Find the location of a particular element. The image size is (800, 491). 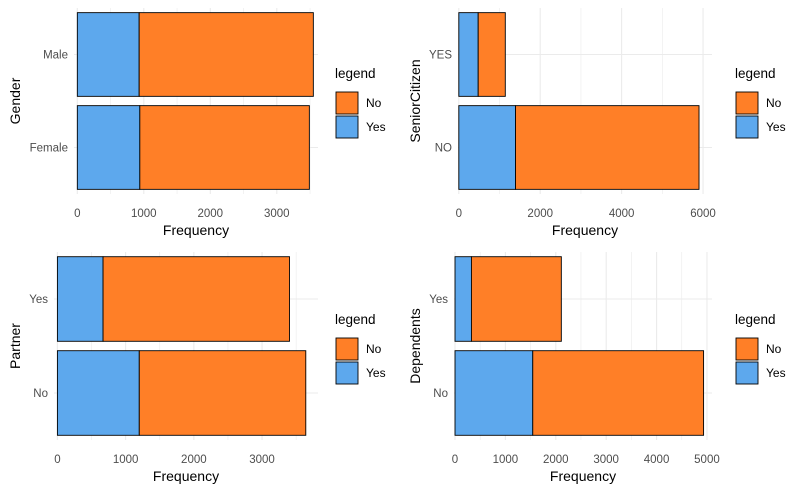

bar-no-male is located at coordinates (226, 54).